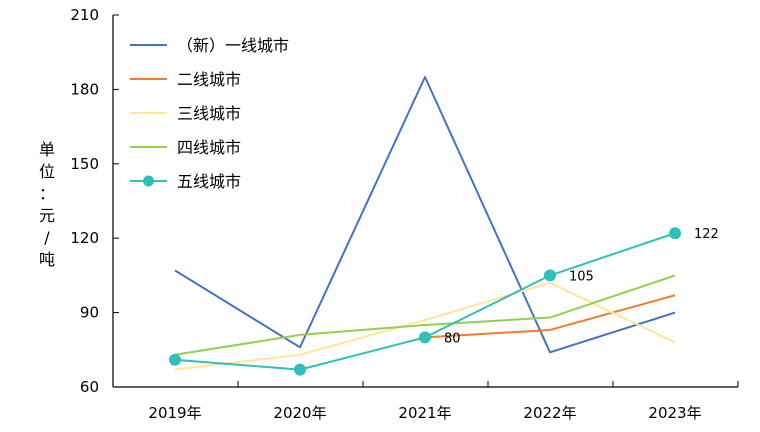 This screenshot has height=432, width=760. What do you see at coordinates (89, 387) in the screenshot?
I see `y-tick-label: 60` at bounding box center [89, 387].